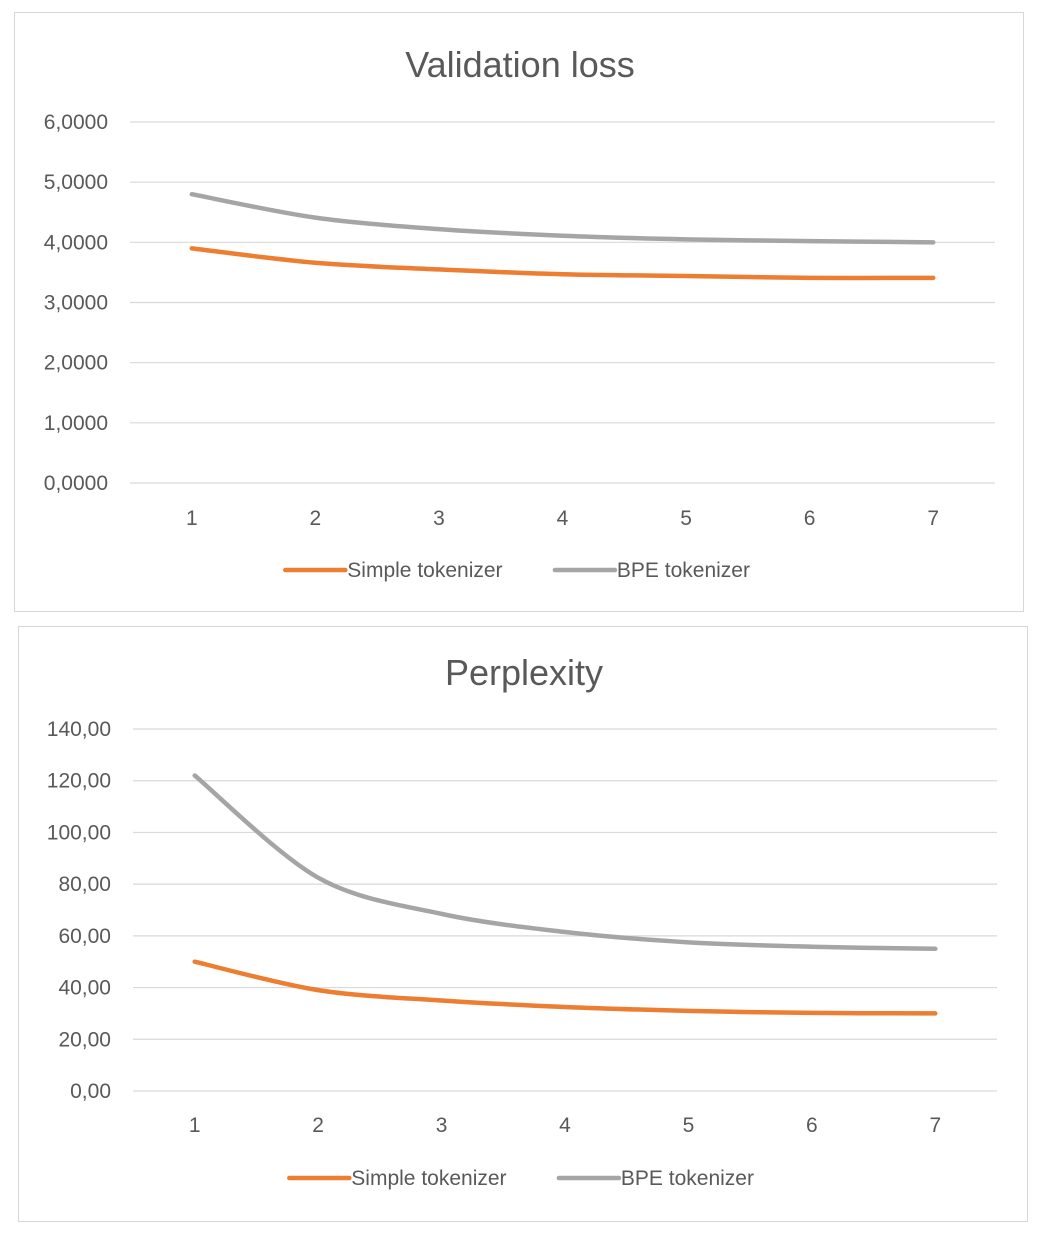 Image resolution: width=1052 pixels, height=1244 pixels. What do you see at coordinates (76, 483) in the screenshot?
I see `y-tick-label: 0,0000` at bounding box center [76, 483].